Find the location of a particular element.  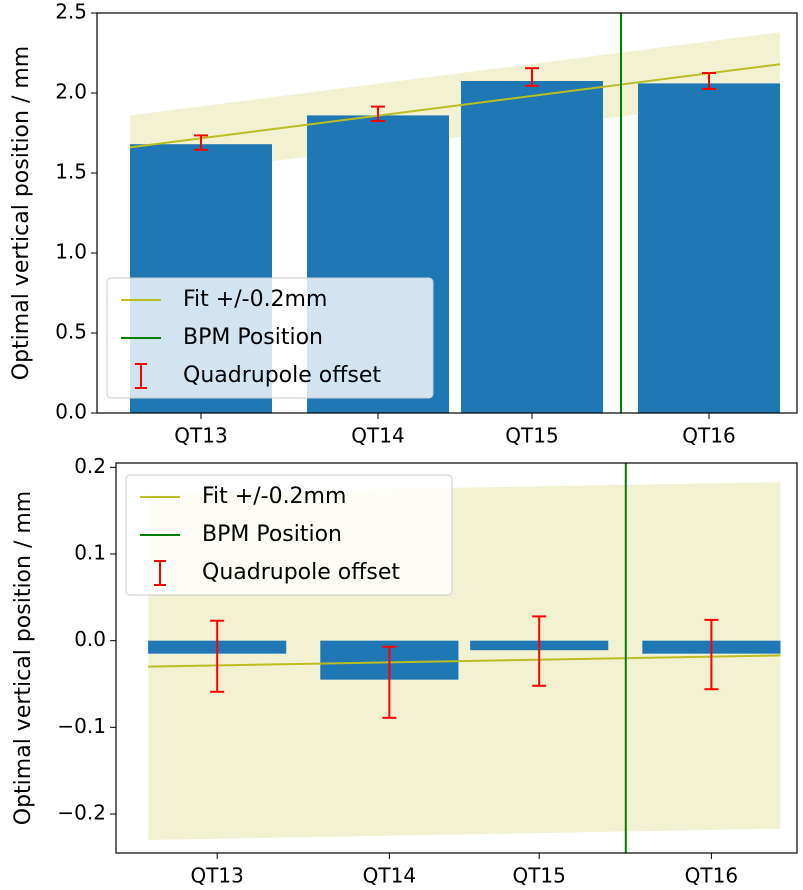

y-tick-label: 2.5 is located at coordinates (71, 12).